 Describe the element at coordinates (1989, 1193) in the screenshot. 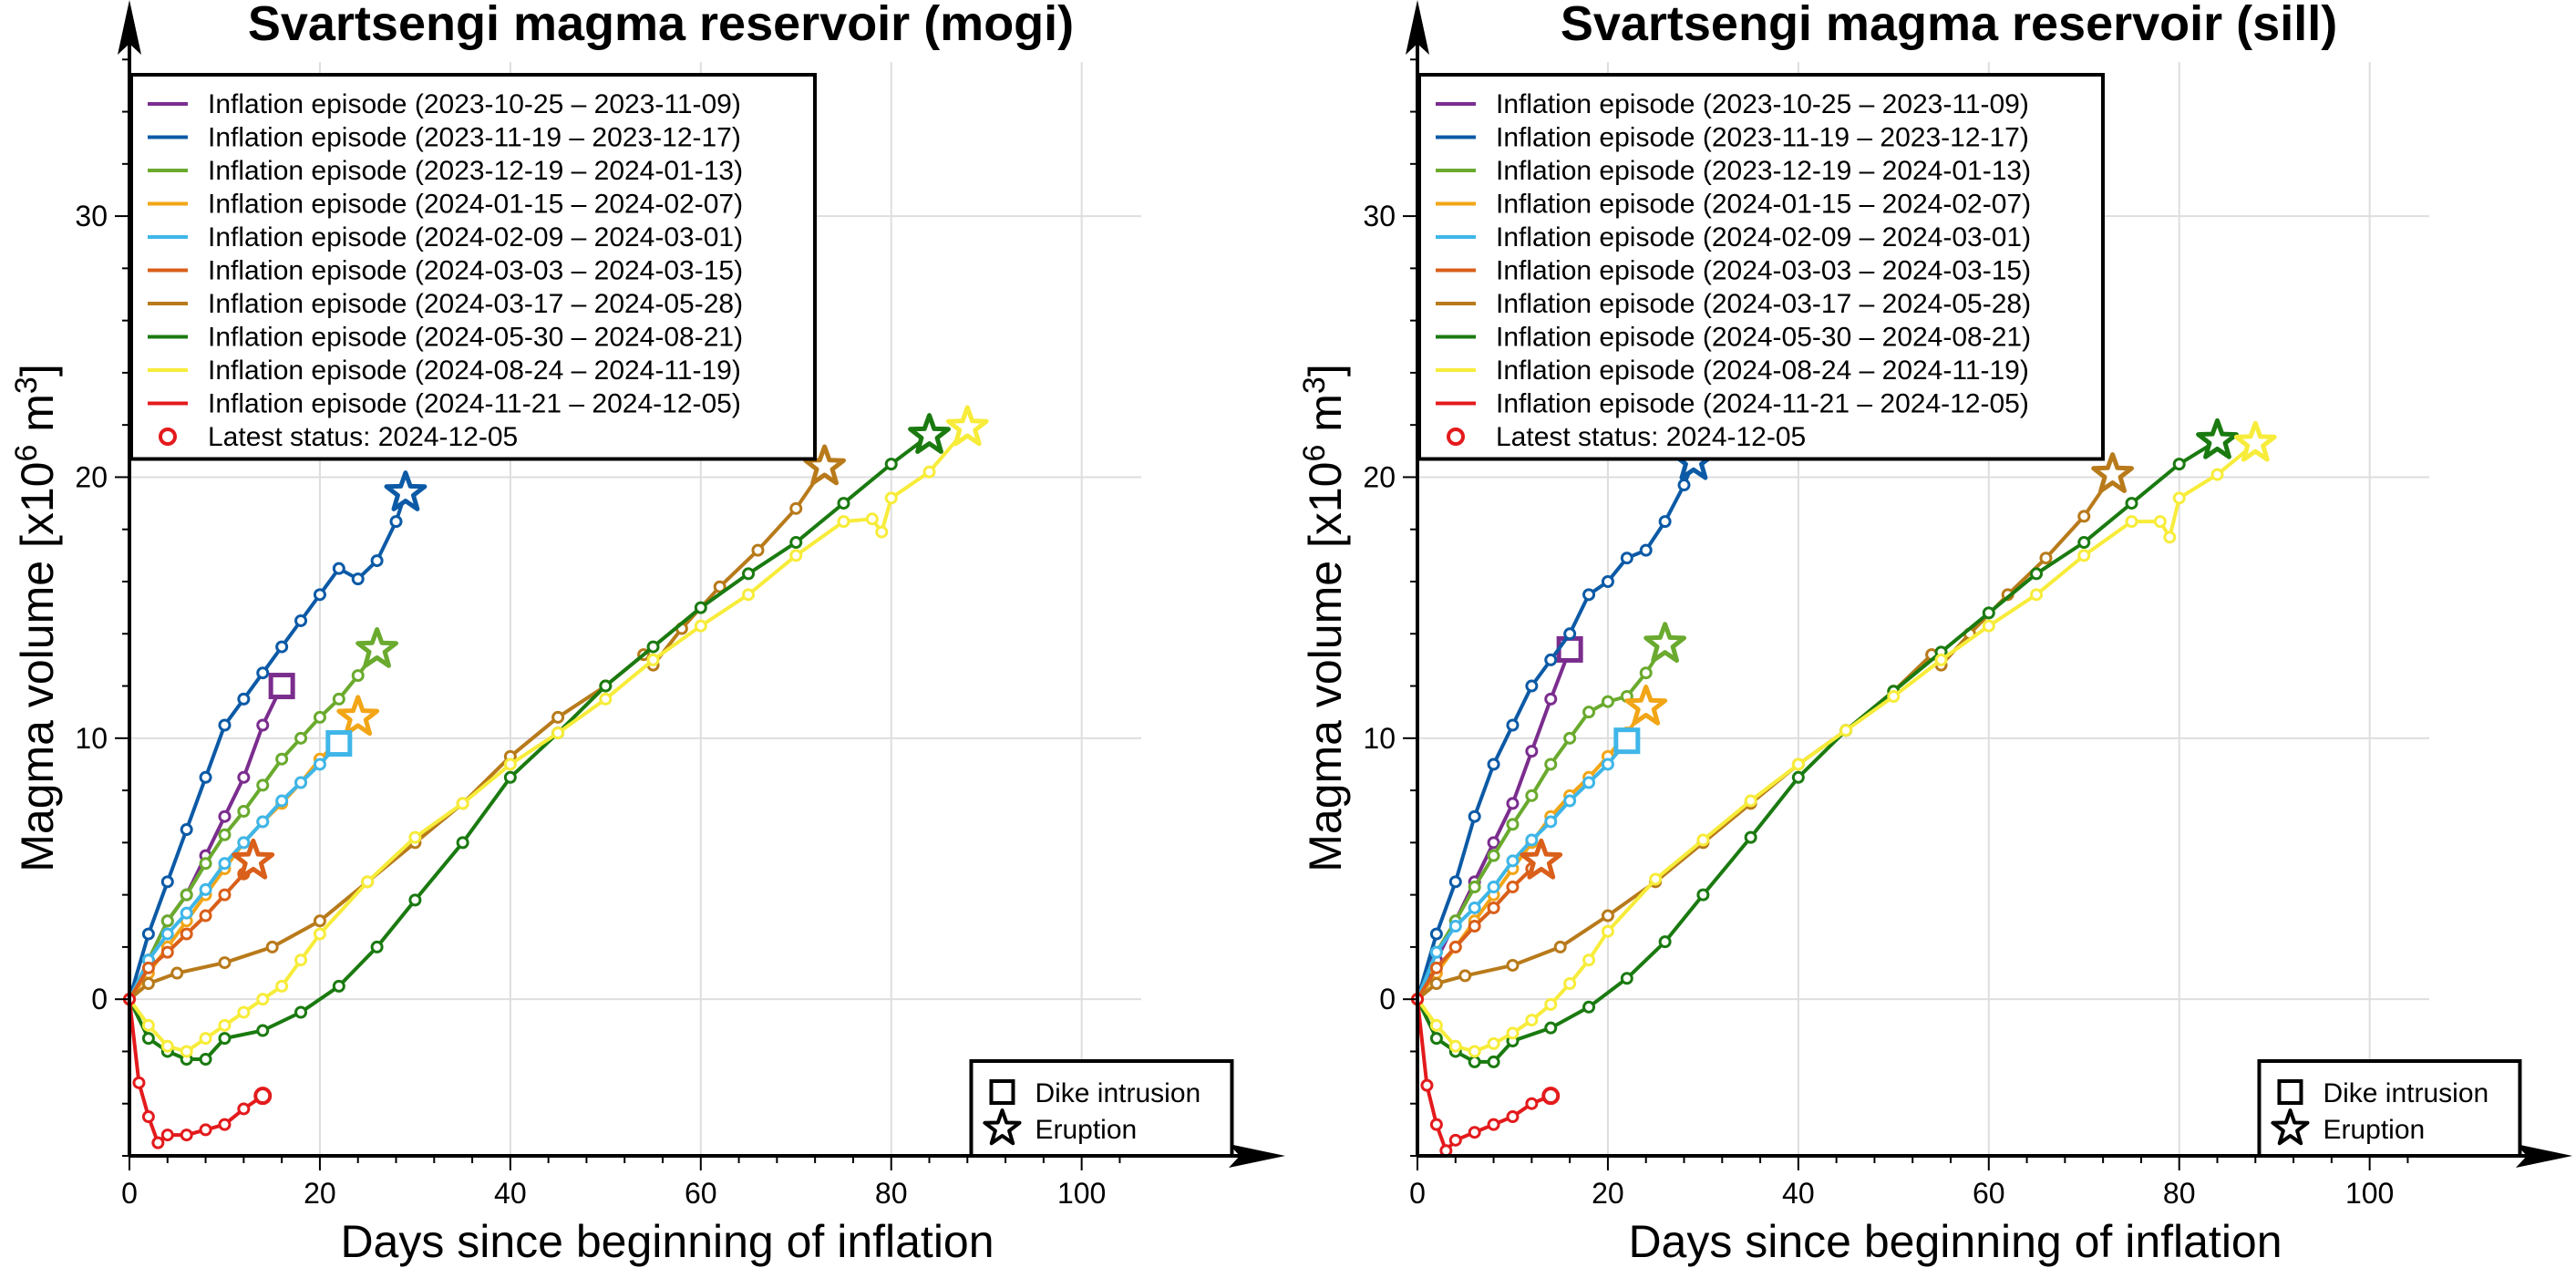

I see `x-tick-label: 60` at that location.